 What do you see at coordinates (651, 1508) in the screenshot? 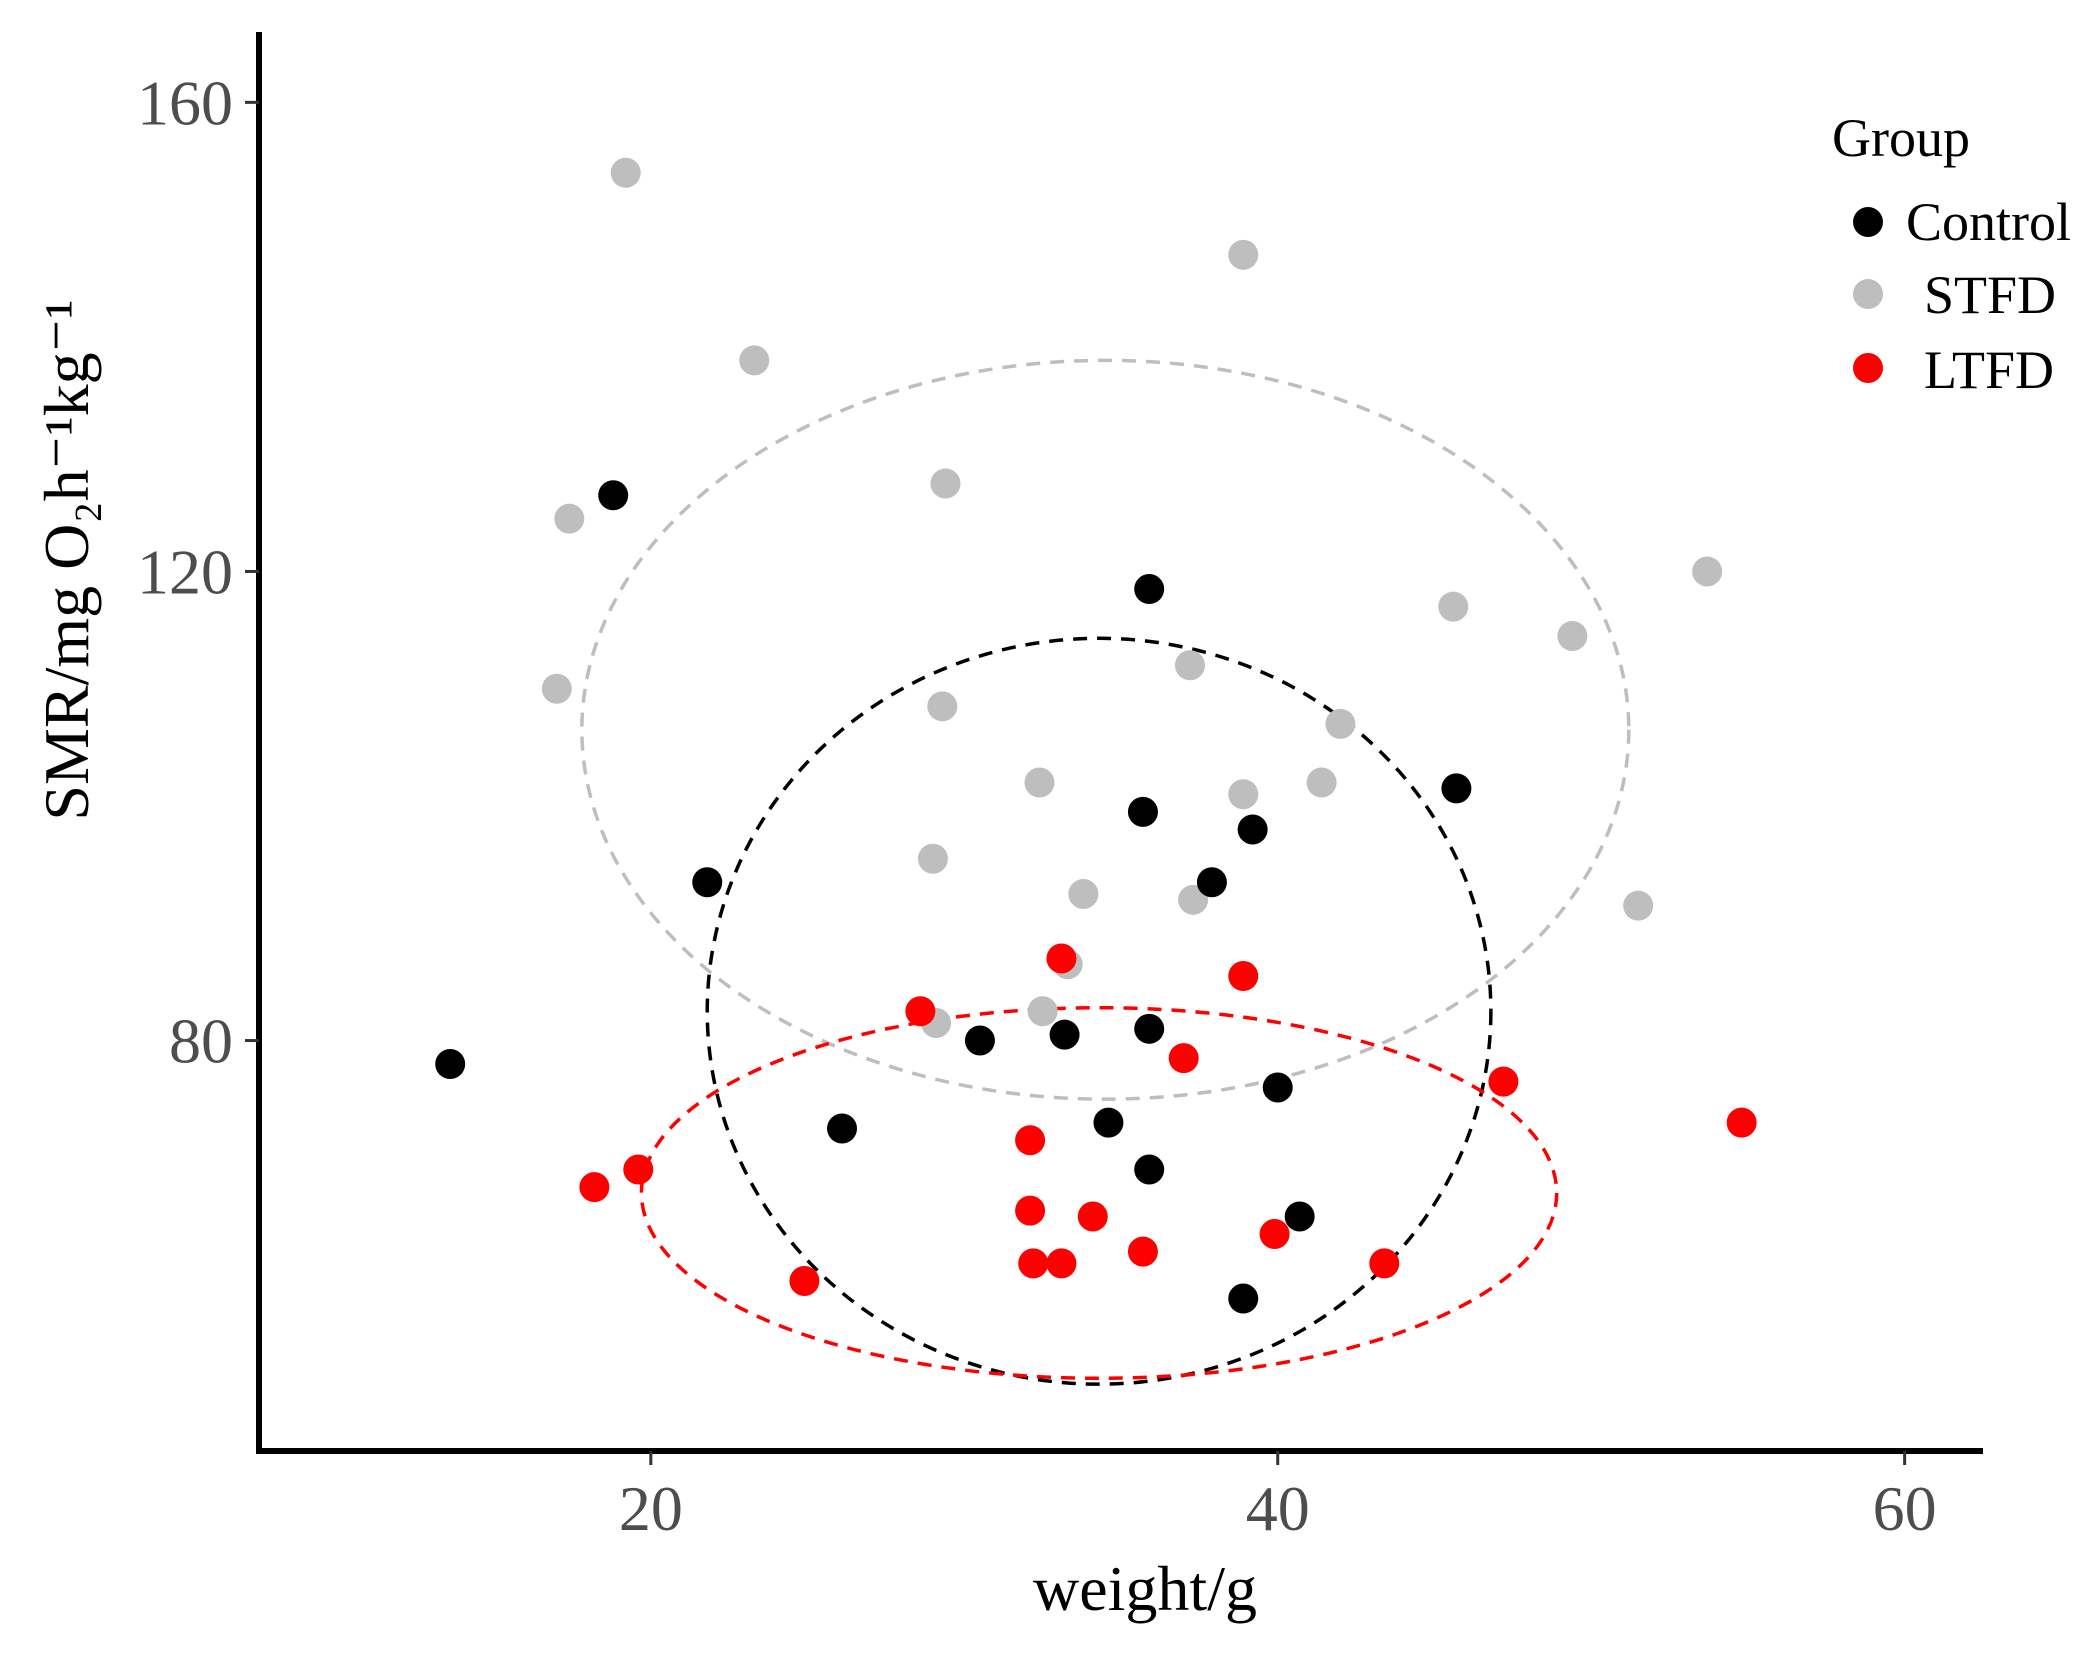
I see `x-tick-label: 20` at bounding box center [651, 1508].